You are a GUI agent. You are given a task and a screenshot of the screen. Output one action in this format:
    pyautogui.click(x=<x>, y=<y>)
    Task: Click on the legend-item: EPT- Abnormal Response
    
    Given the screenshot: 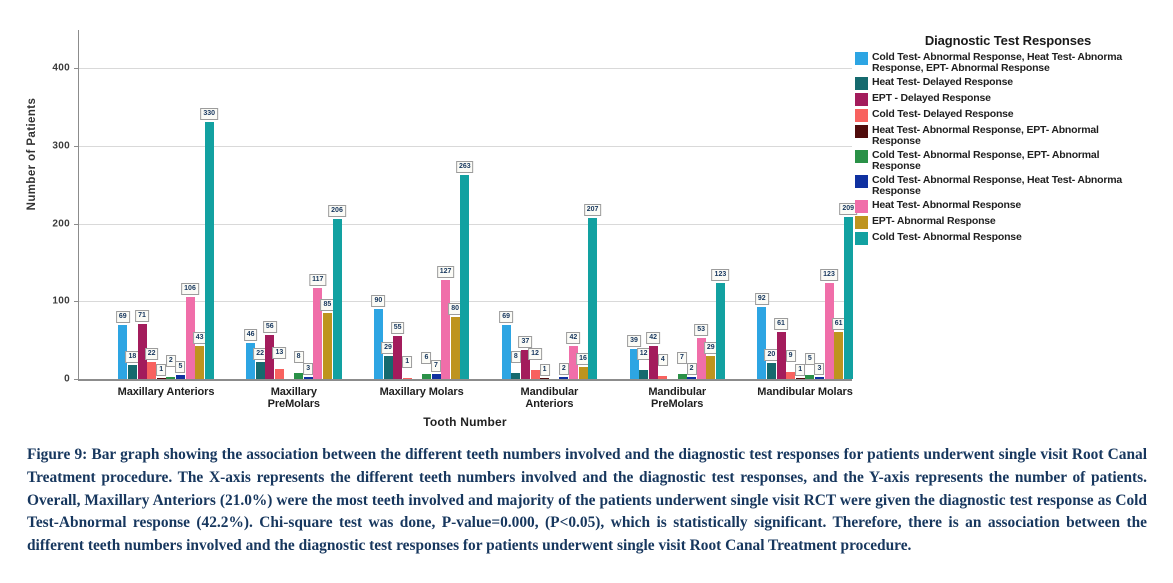 What is the action you would take?
    pyautogui.click(x=1013, y=222)
    